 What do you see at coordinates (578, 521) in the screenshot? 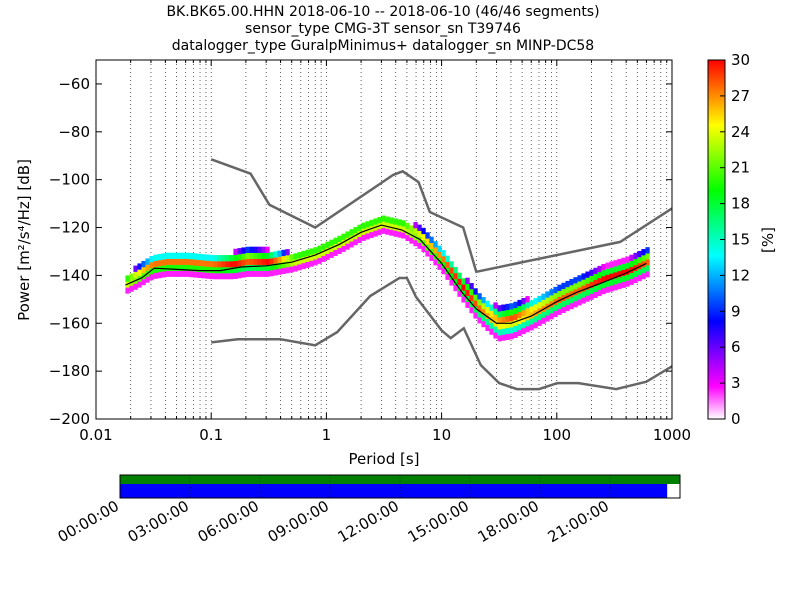
I see `timeline-tick-label: 21:00:00` at bounding box center [578, 521].